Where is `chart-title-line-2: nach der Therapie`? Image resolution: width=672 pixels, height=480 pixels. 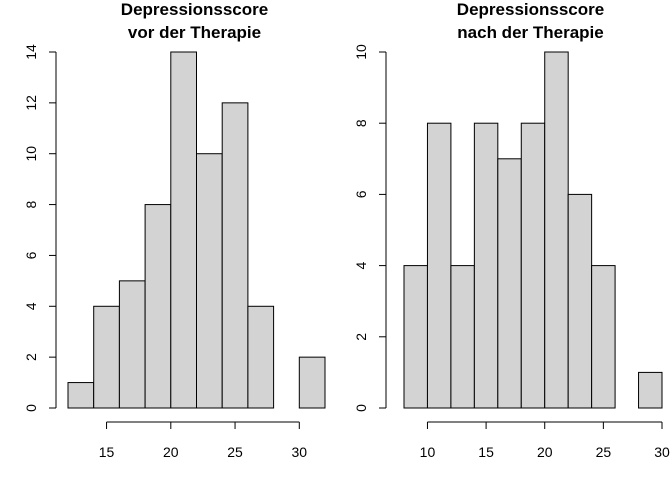 chart-title-line-2: nach der Therapie is located at coordinates (530, 32).